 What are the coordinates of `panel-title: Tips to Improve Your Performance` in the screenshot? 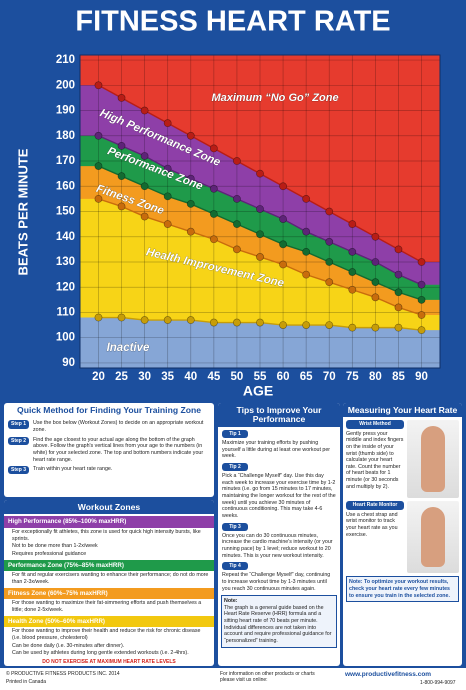 It's located at (279, 415).